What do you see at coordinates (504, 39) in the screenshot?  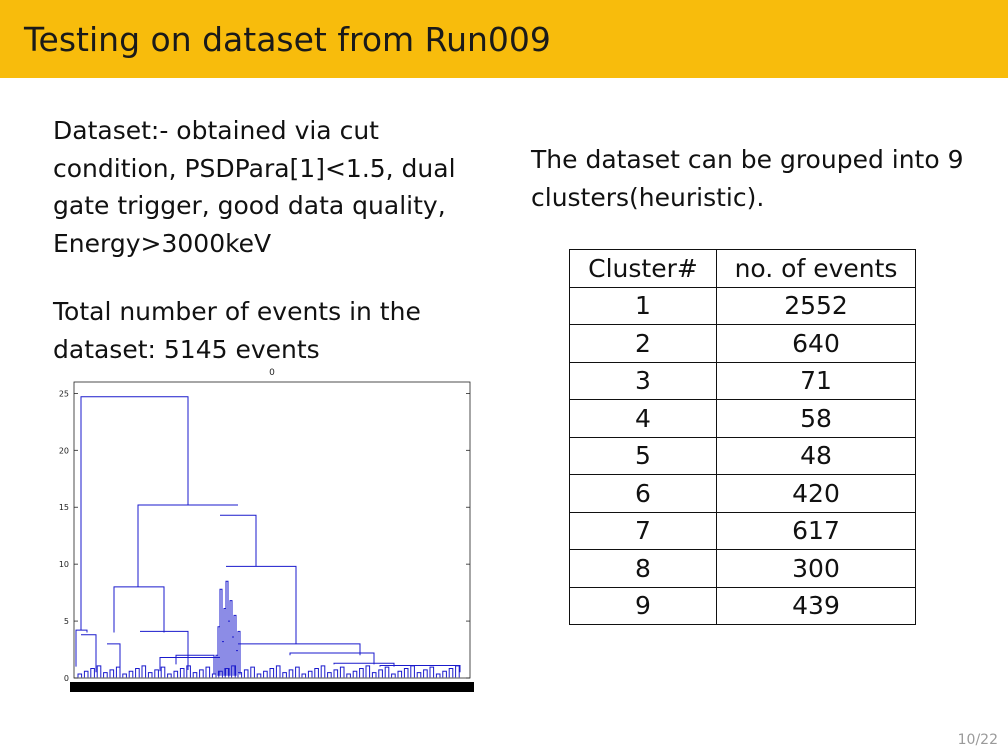 I see `title-bar: Testing on dataset from Run009` at bounding box center [504, 39].